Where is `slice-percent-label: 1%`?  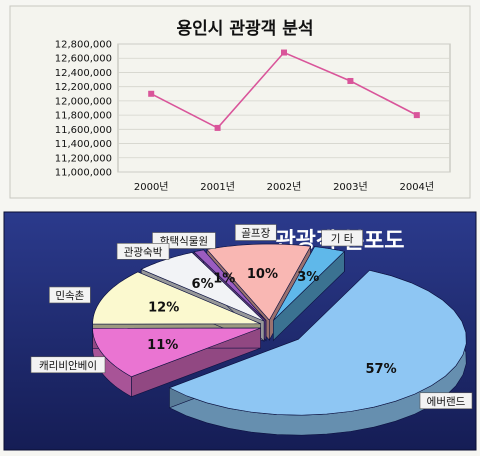 slice-percent-label: 1% is located at coordinates (224, 278).